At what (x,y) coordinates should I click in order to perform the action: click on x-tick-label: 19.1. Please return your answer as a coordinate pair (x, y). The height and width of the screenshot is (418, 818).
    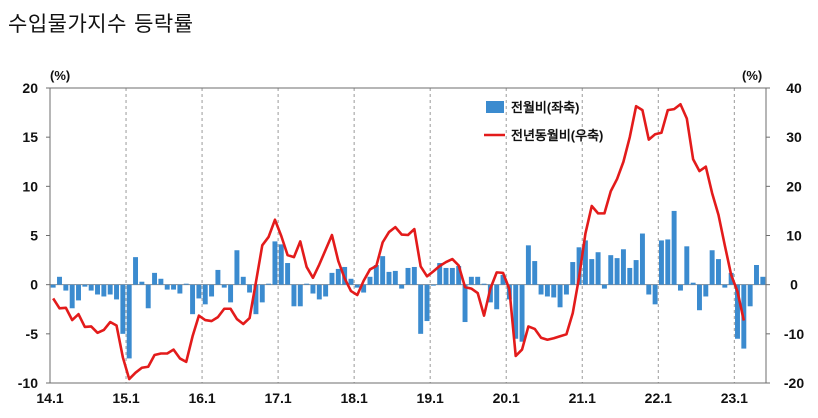
    Looking at the image, I should click on (430, 398).